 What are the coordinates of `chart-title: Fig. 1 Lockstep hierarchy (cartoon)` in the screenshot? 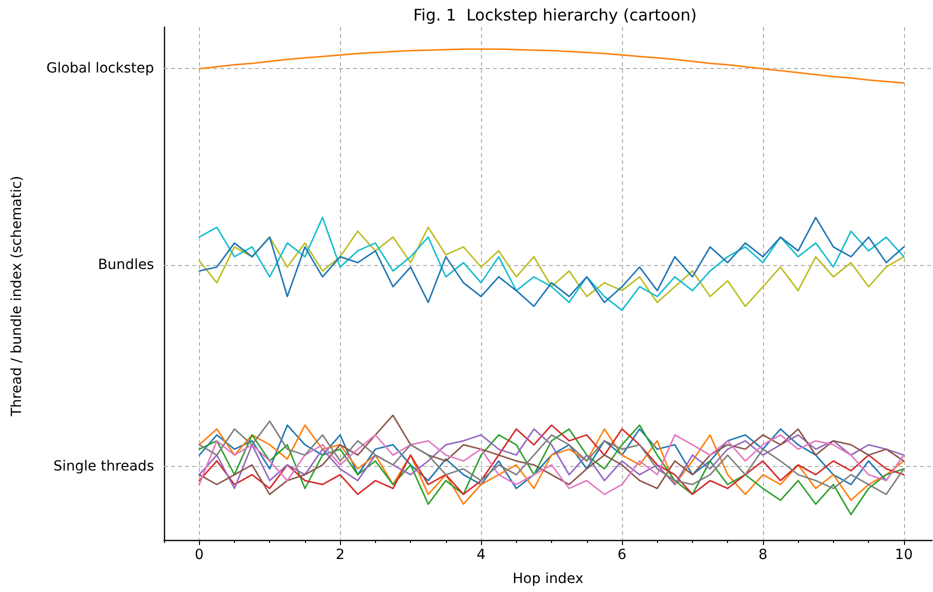 It's located at (555, 15).